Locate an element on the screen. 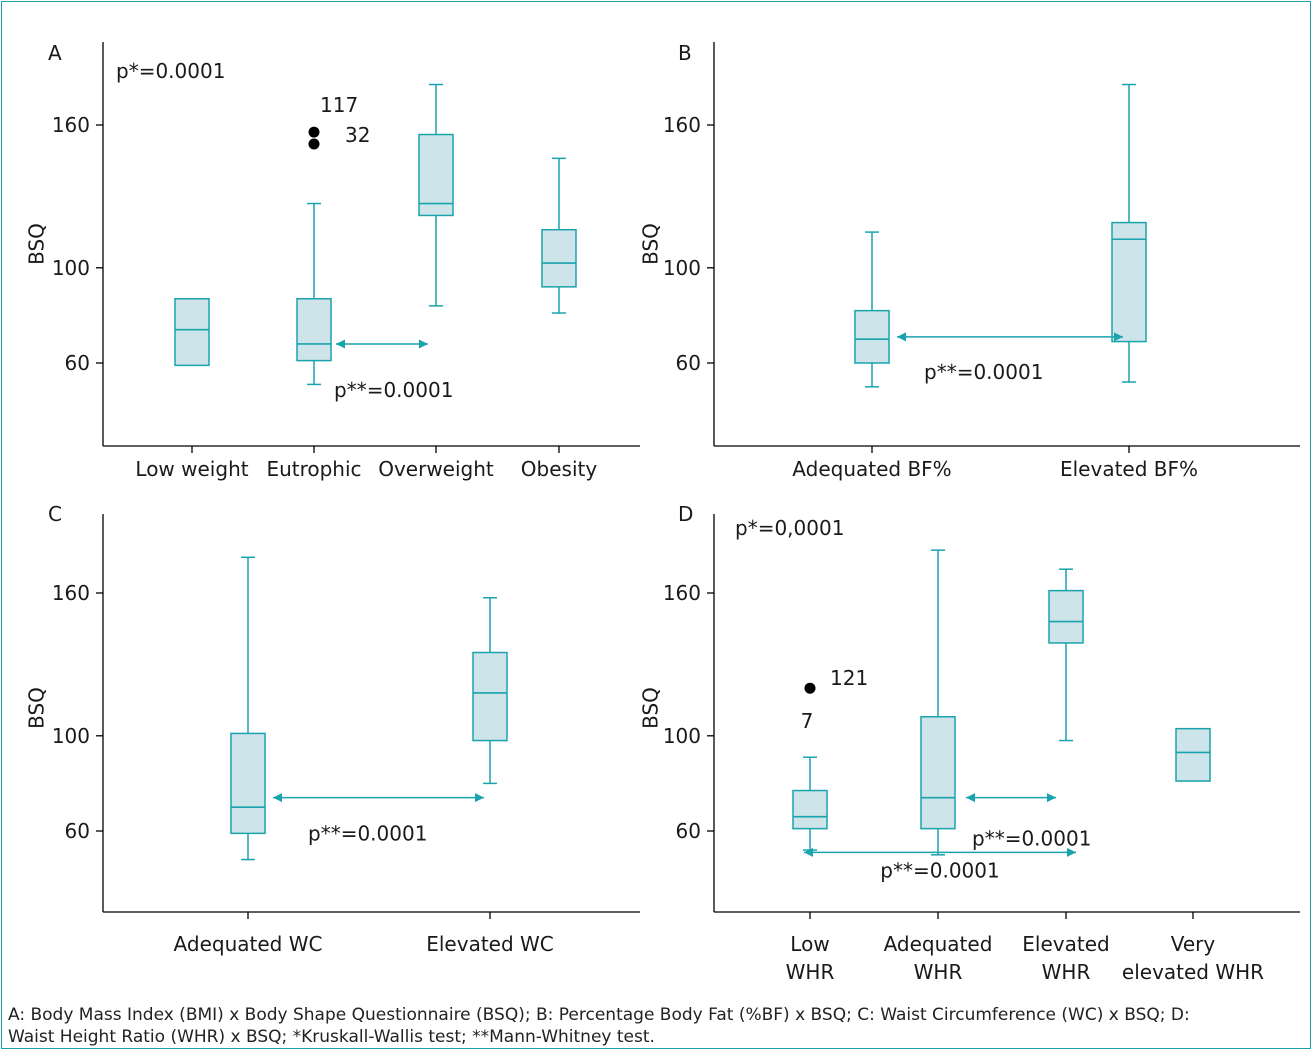 Image resolution: width=1314 pixels, height=1052 pixels. x-tick-label: Obesity is located at coordinates (559, 469).